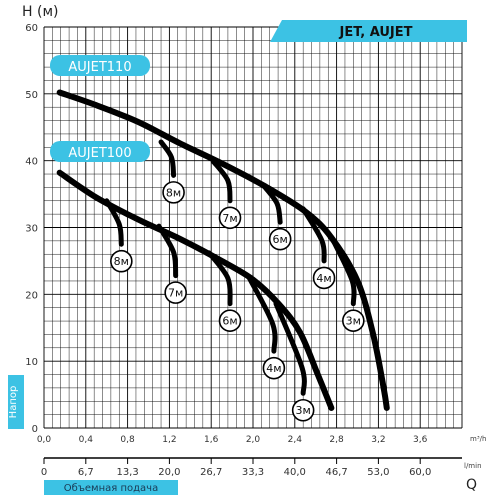 The width and height of the screenshot is (500, 500). What do you see at coordinates (336, 472) in the screenshot?
I see `x-lpm-tick-label: 46,7` at bounding box center [336, 472].